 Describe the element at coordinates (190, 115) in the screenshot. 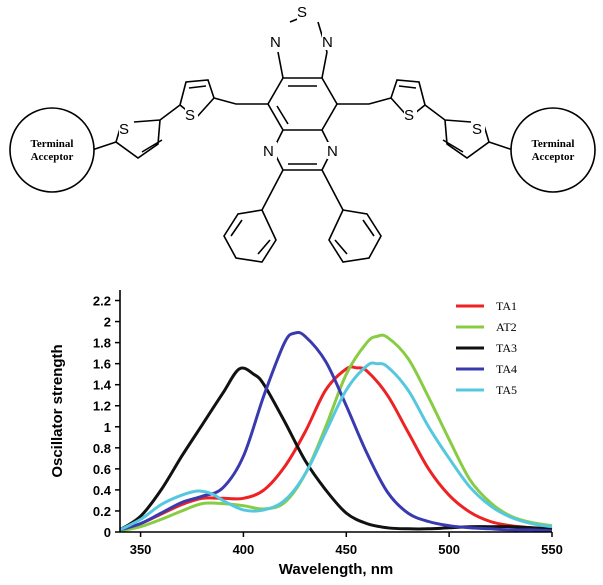

I see `atom-s-inner-left-thiophene: S` at that location.